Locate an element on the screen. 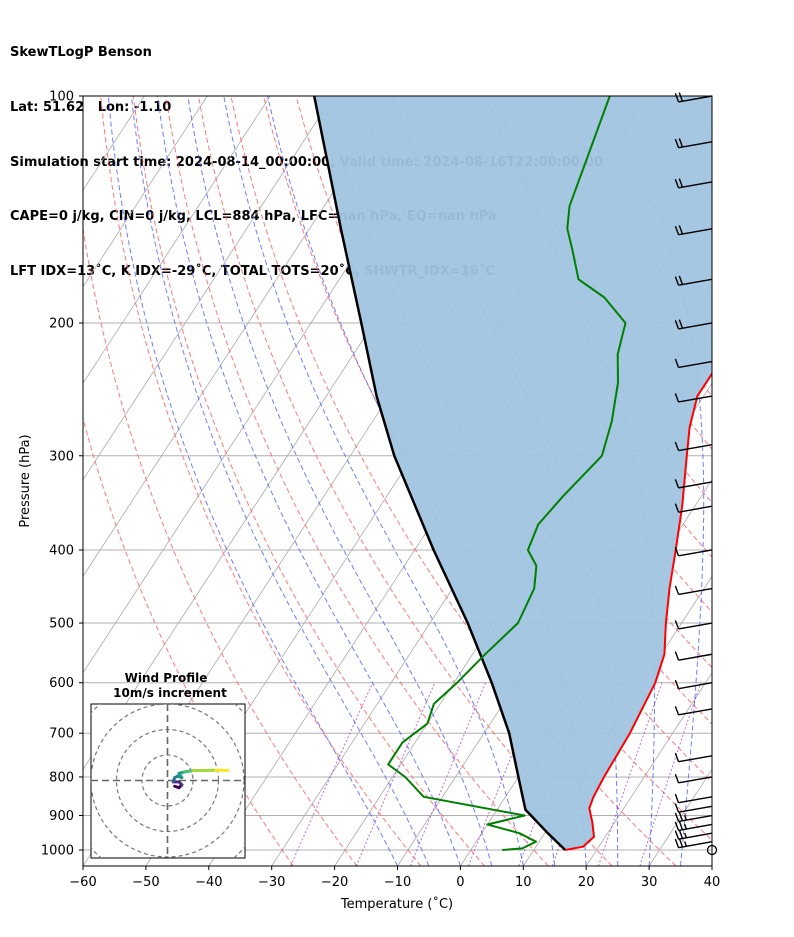 The height and width of the screenshot is (937, 794). temperature-line is located at coordinates (638, 611).